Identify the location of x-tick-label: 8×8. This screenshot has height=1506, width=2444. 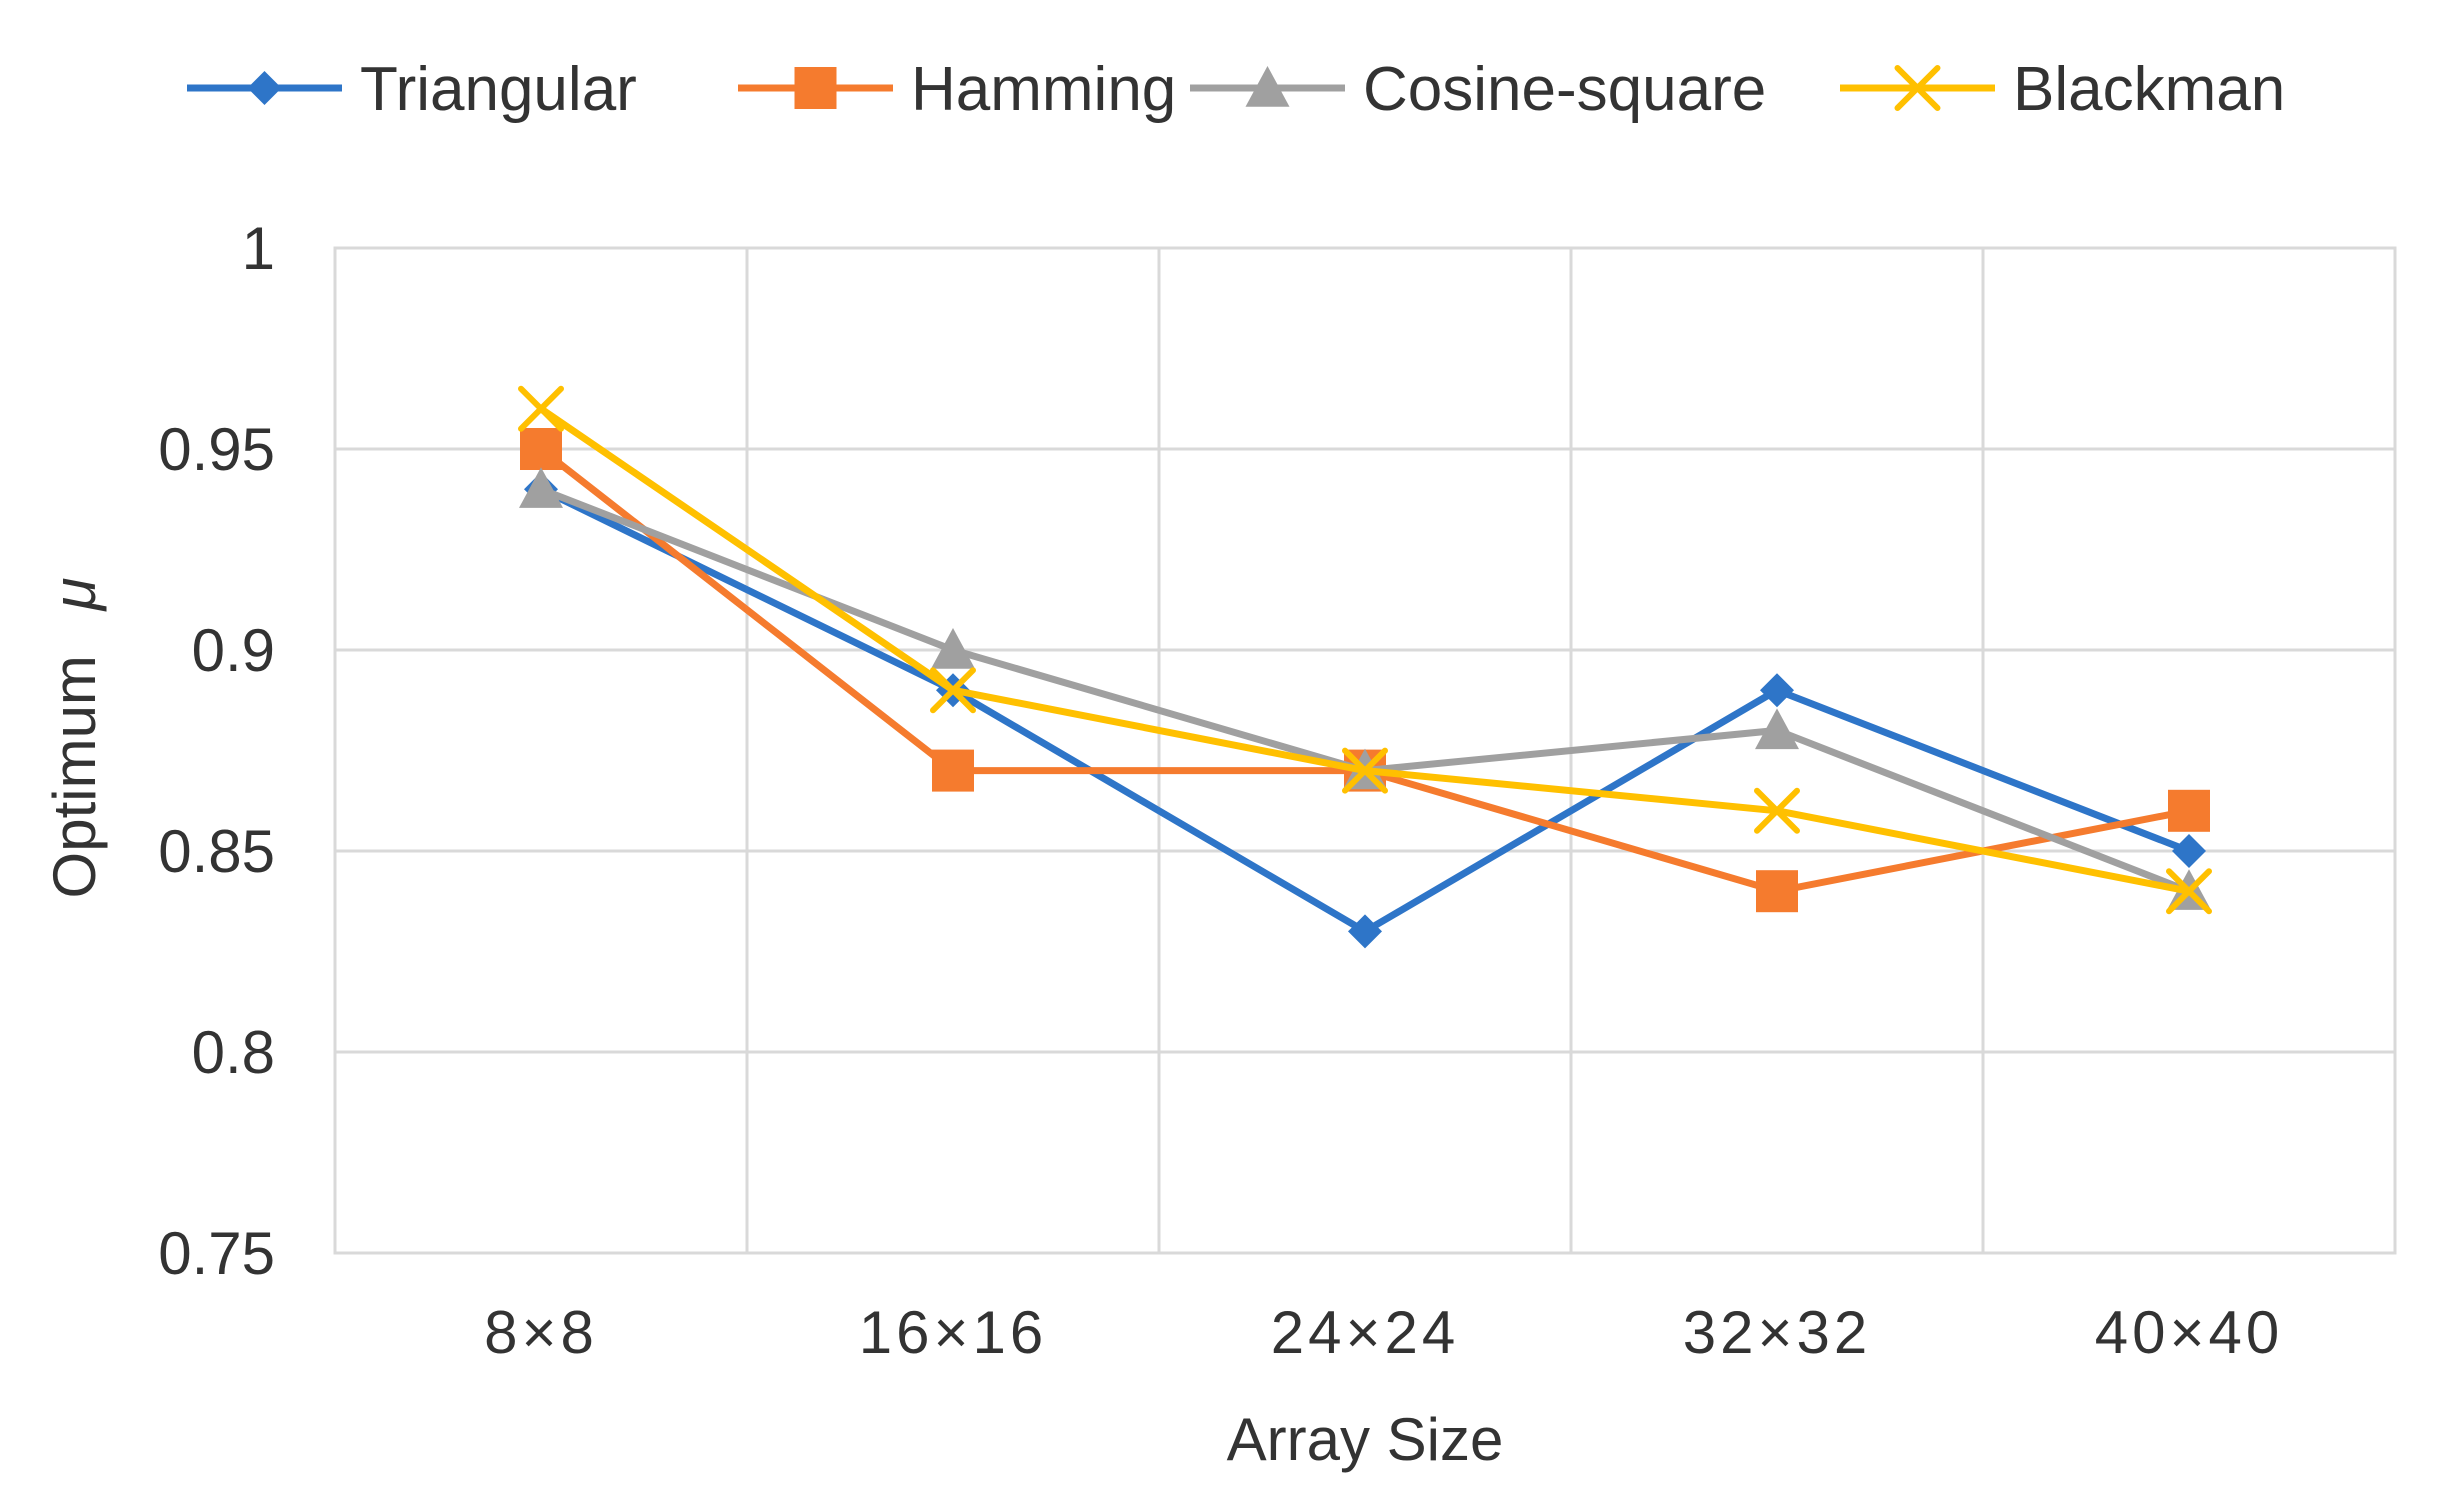
(541, 1332).